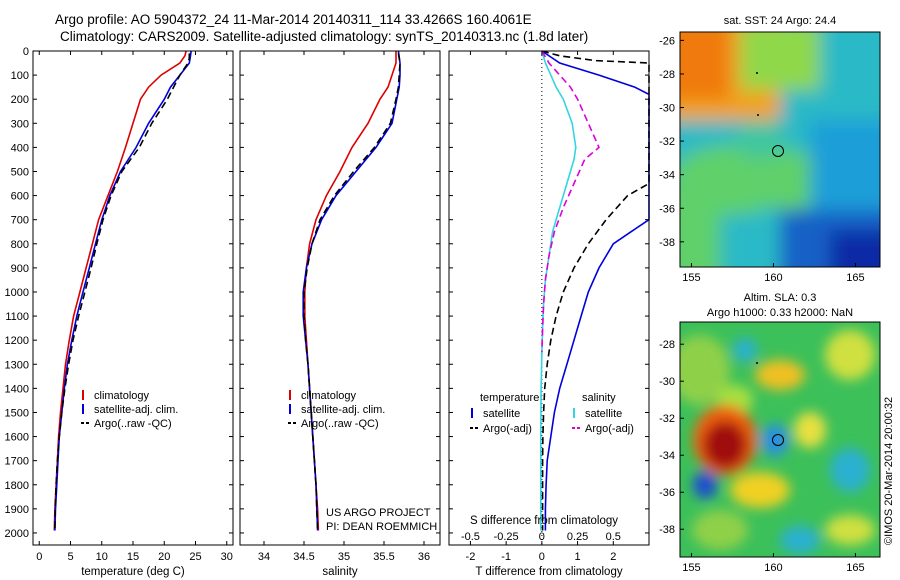 This screenshot has height=580, width=900. Describe the element at coordinates (339, 572) in the screenshot. I see `x-axis-label: salinity` at that location.